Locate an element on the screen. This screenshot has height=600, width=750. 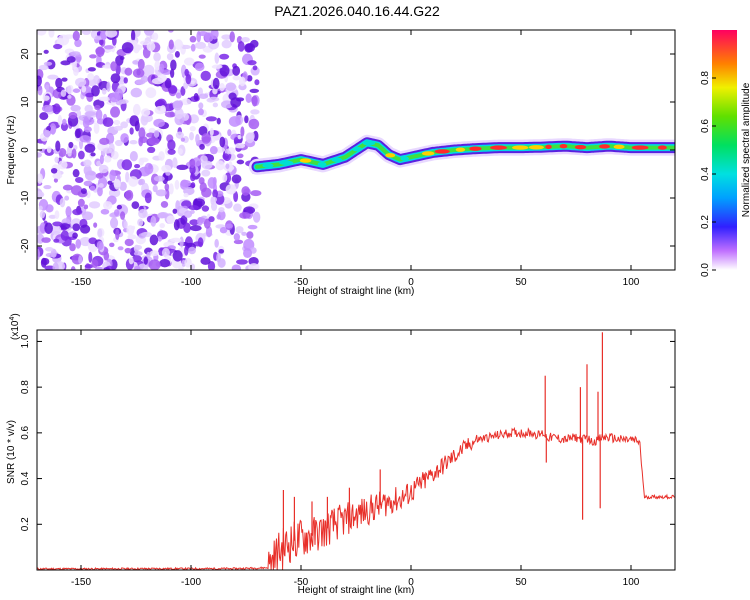
colorbar-ticks: 0.0 0.2 0.4 0.6 0.8 is located at coordinates (708, 174).